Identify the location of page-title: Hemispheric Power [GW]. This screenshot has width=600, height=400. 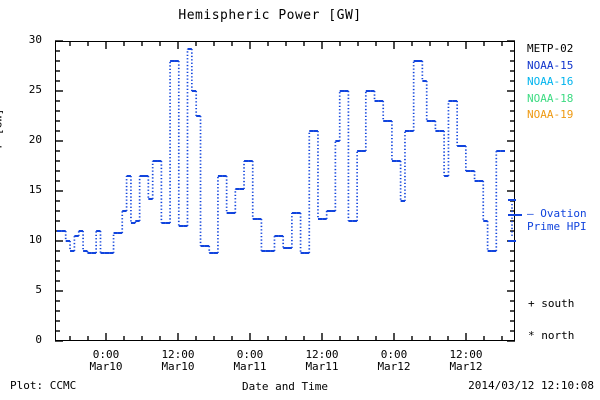
(270, 15).